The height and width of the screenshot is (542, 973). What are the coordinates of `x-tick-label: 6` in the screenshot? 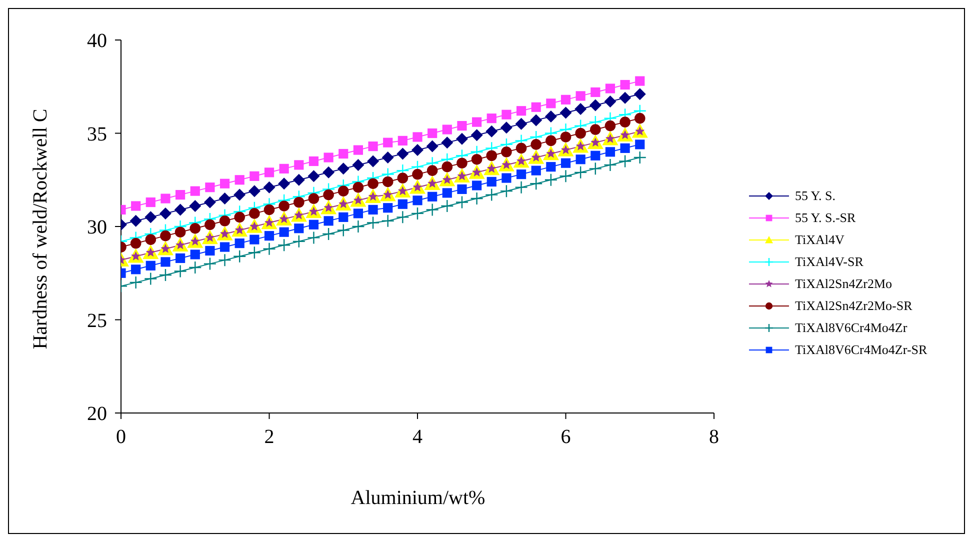 It's located at (565, 437).